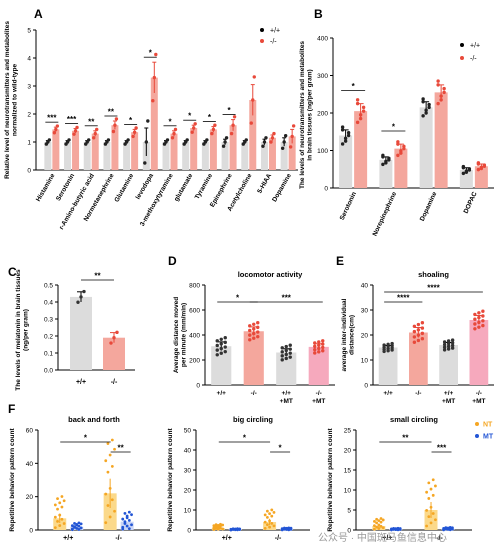 The width and height of the screenshot is (500, 560). What do you see at coordinates (48, 303) in the screenshot?
I see `y-tick-label: 0.4` at bounding box center [48, 303].